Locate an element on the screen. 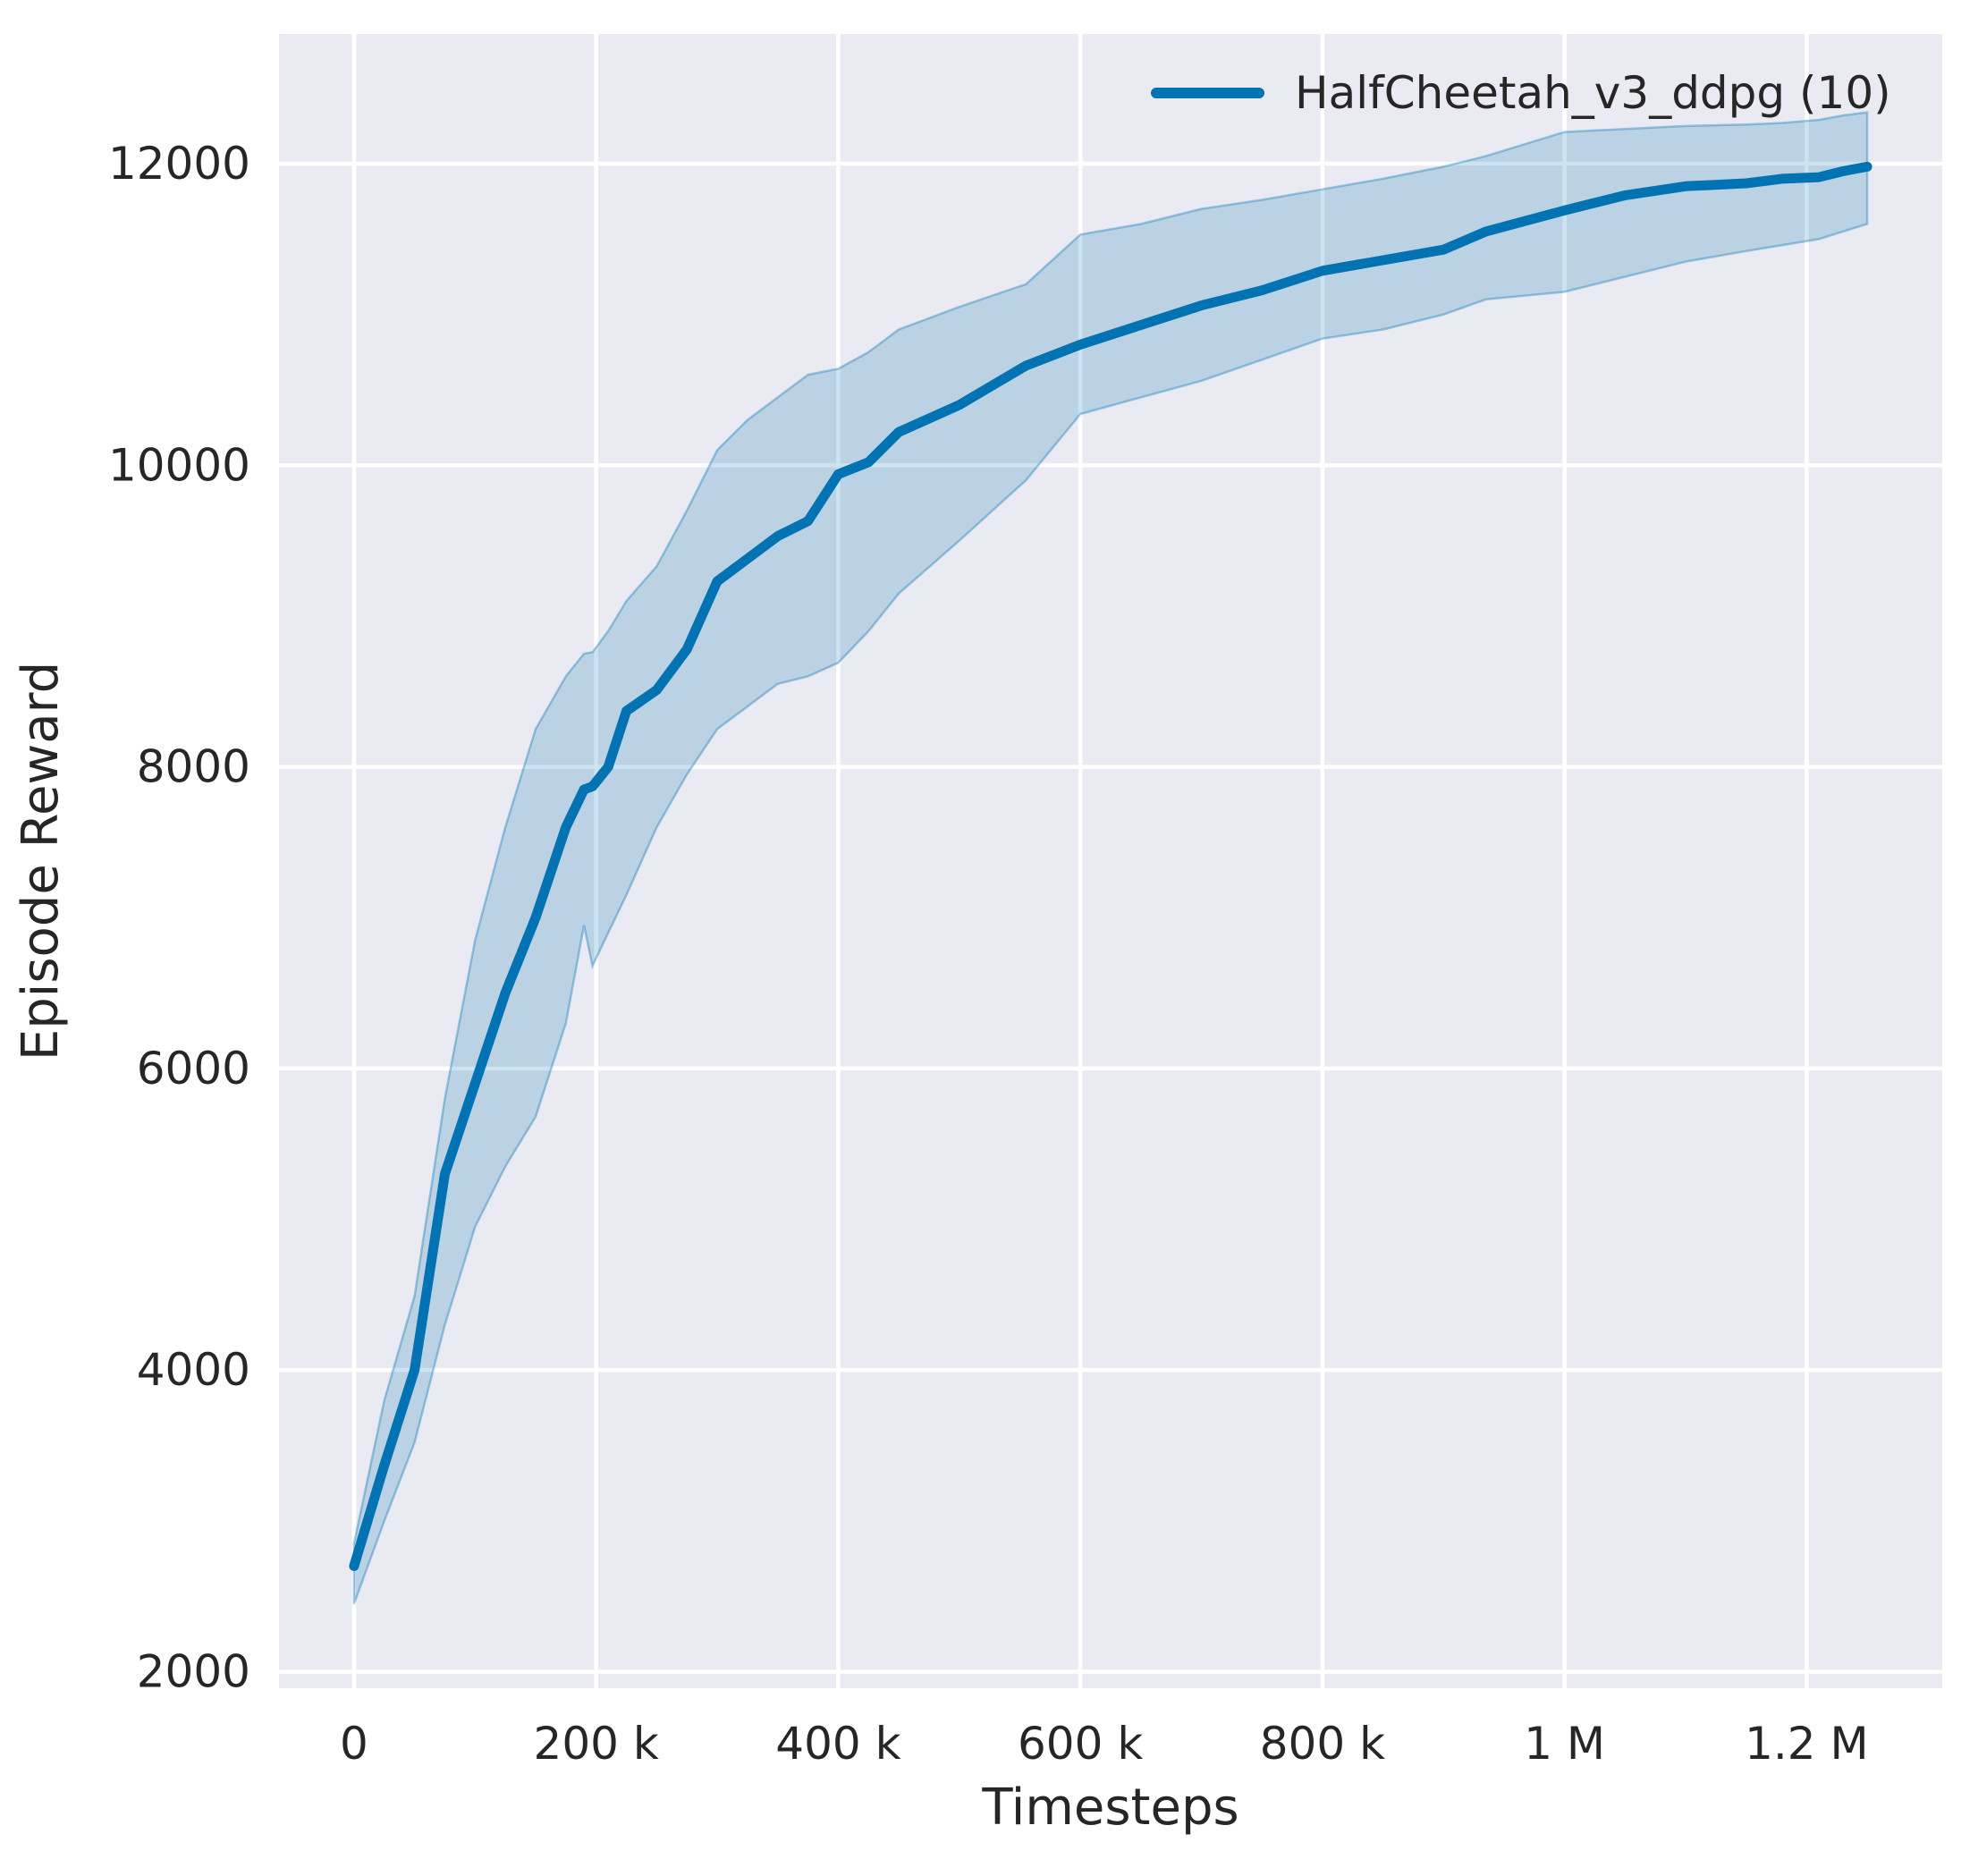  legend-label: HalfCheetah_v3_ddpg (10) is located at coordinates (1593, 93).